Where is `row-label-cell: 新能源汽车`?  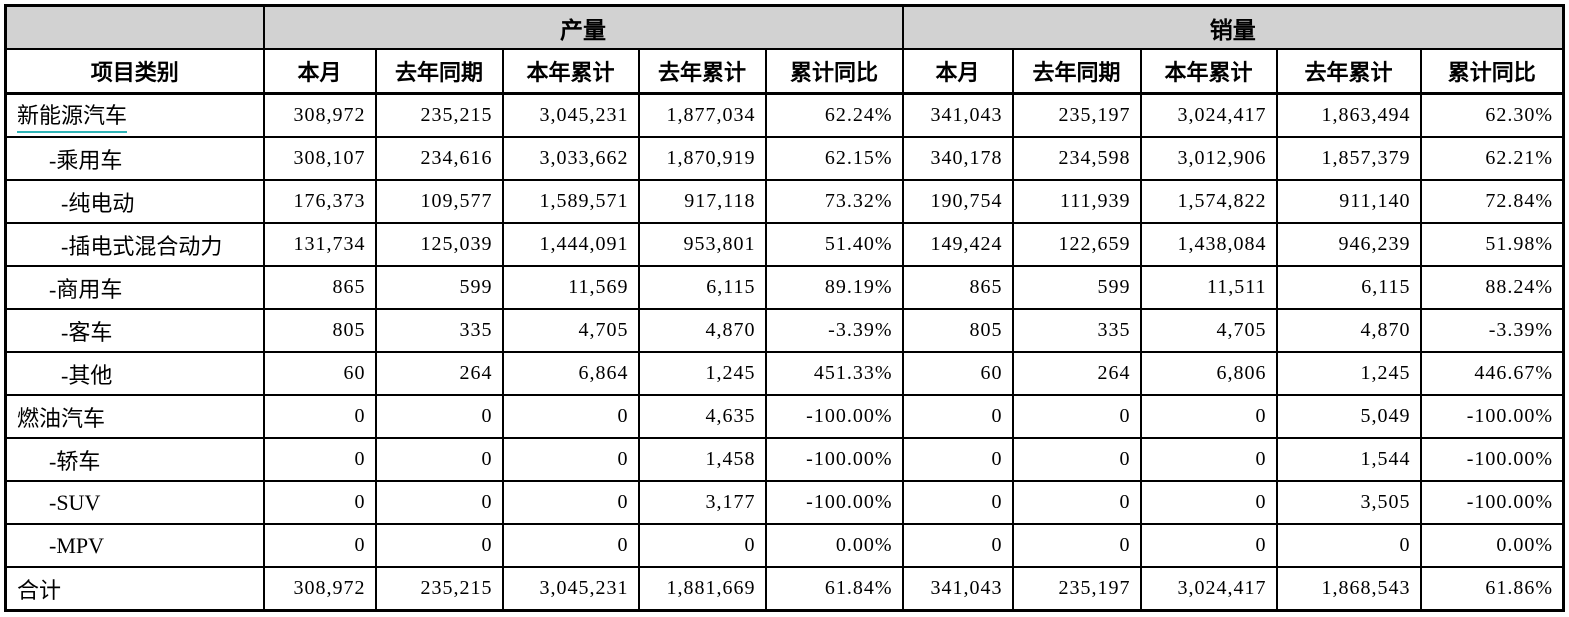
row-label-cell: 新能源汽车 is located at coordinates (134, 115).